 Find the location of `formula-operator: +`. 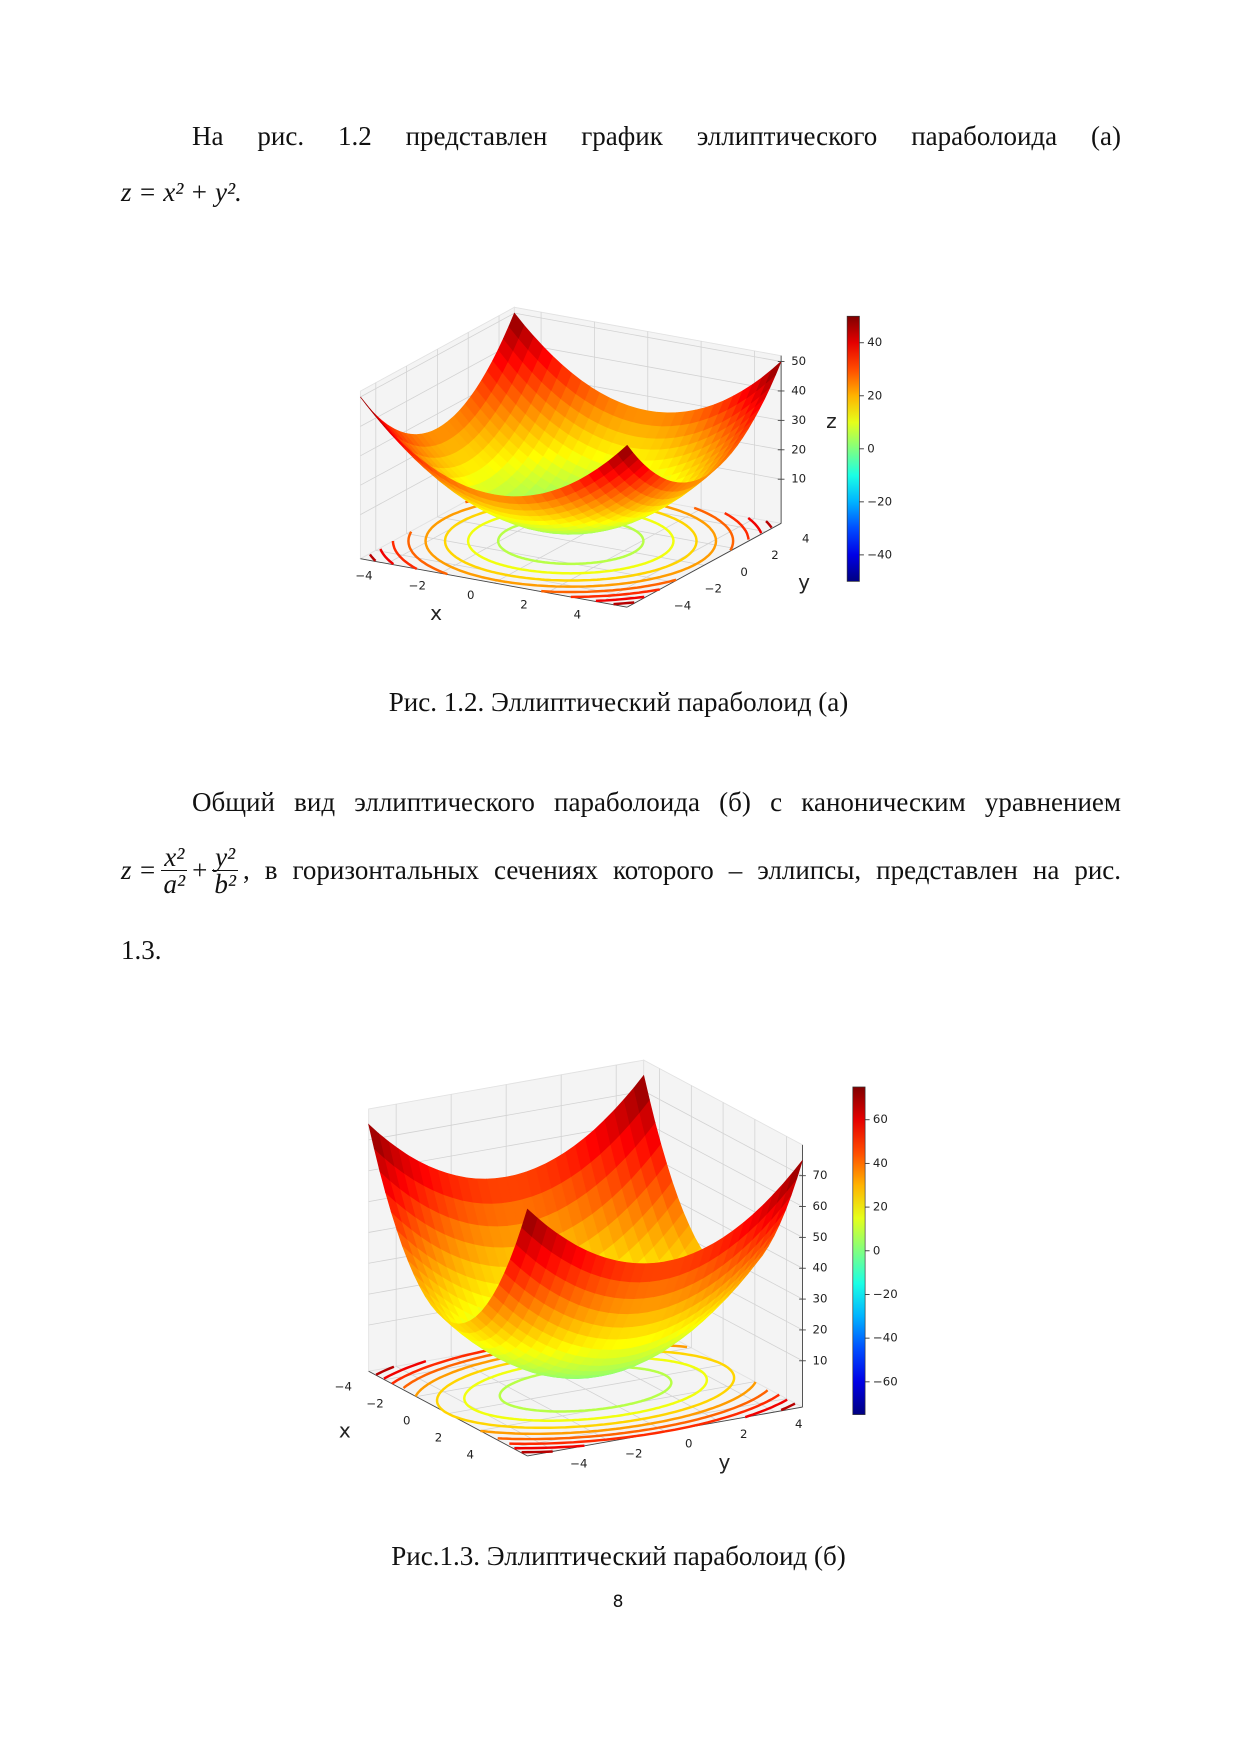

formula-operator: + is located at coordinates (200, 870).